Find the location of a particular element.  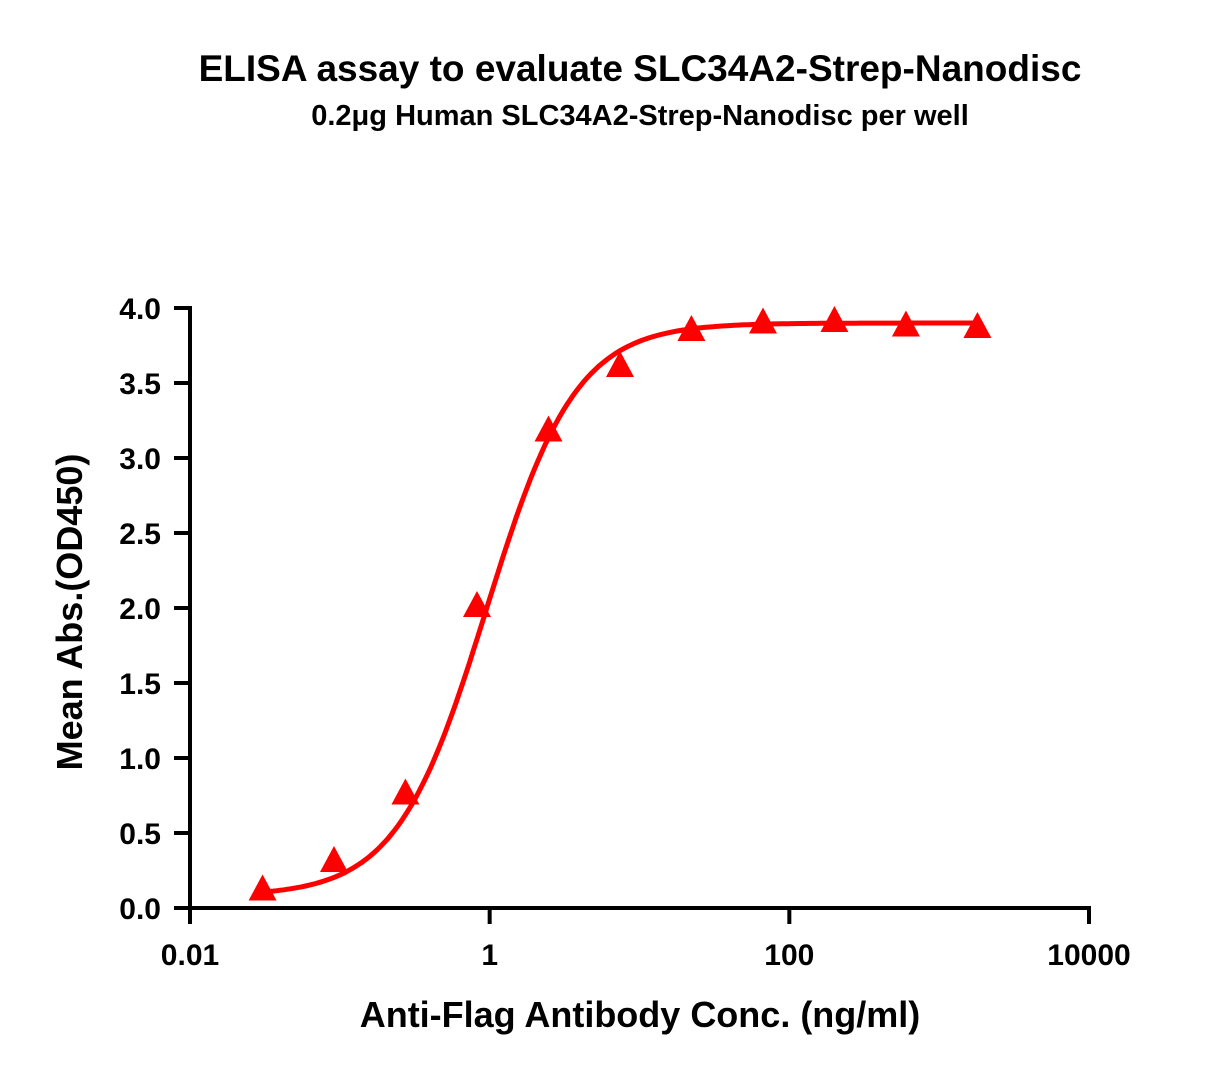

y-tick-label: 2.5 is located at coordinates (140, 534).